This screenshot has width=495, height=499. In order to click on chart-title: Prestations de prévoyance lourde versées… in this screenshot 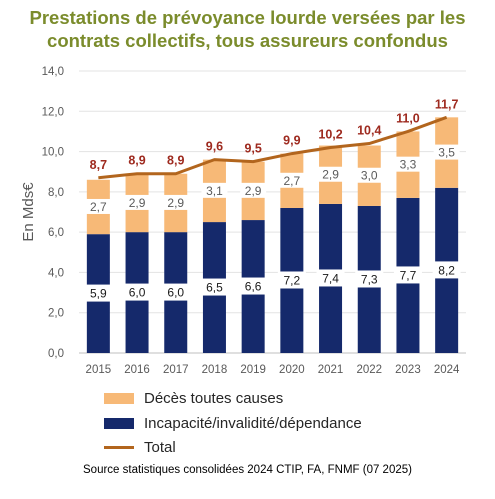, I will do `click(247, 29)`.